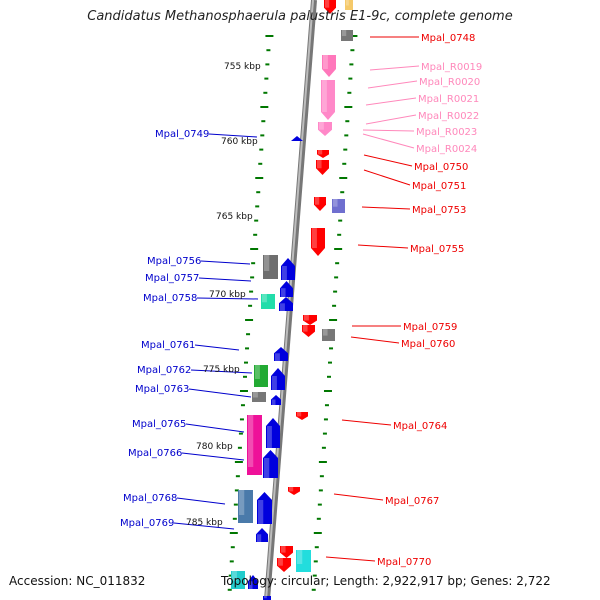 The image size is (600, 600). I want to click on gene-label-left: Mpal_0761, so click(168, 345).